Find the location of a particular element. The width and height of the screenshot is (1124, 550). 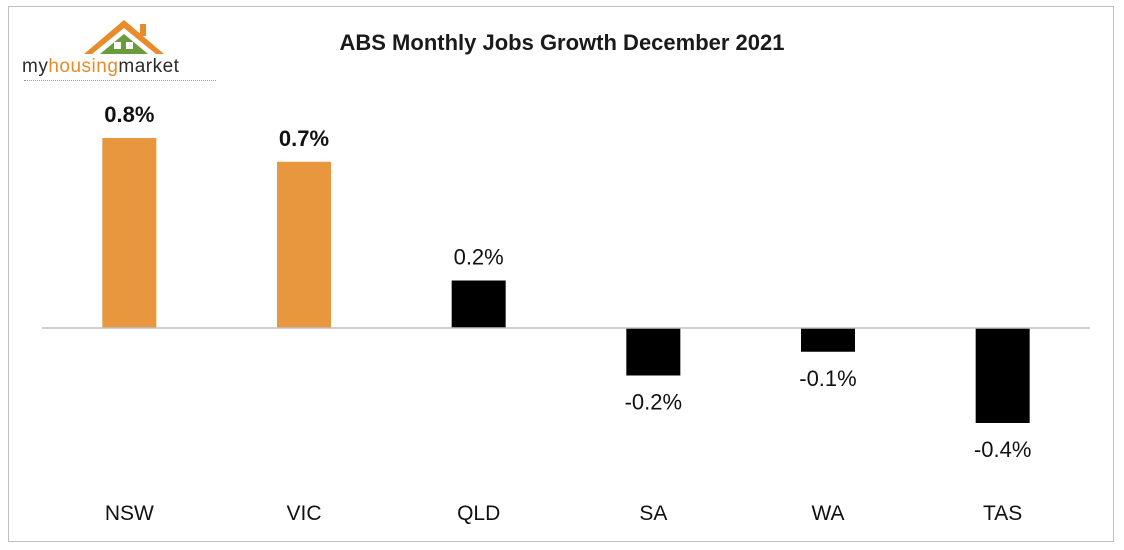

data-label-sa: -0.2% is located at coordinates (653, 402).